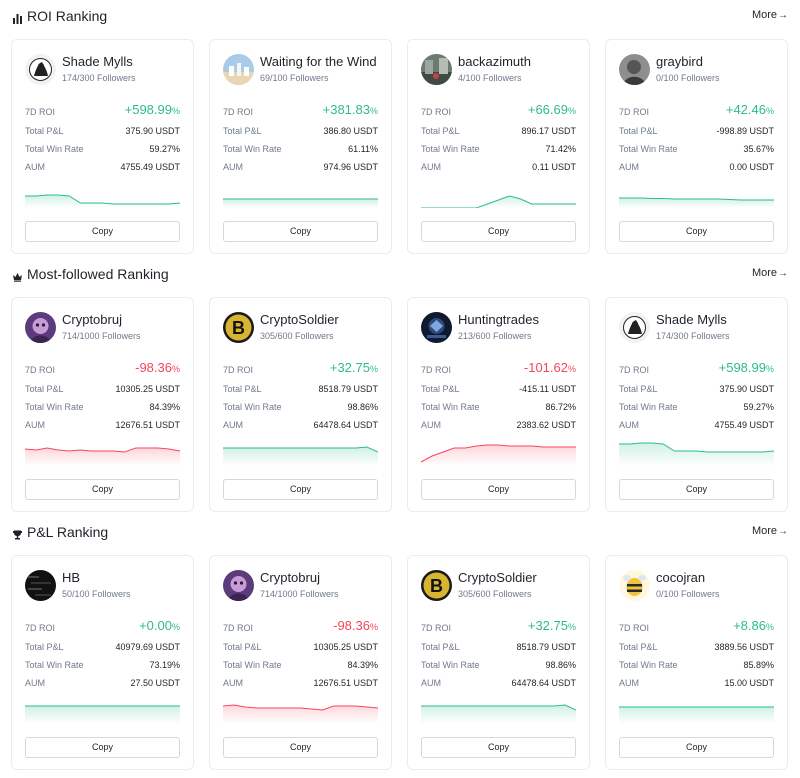 Image resolution: width=800 pixels, height=778 pixels. I want to click on trader-name: graybird, so click(679, 61).